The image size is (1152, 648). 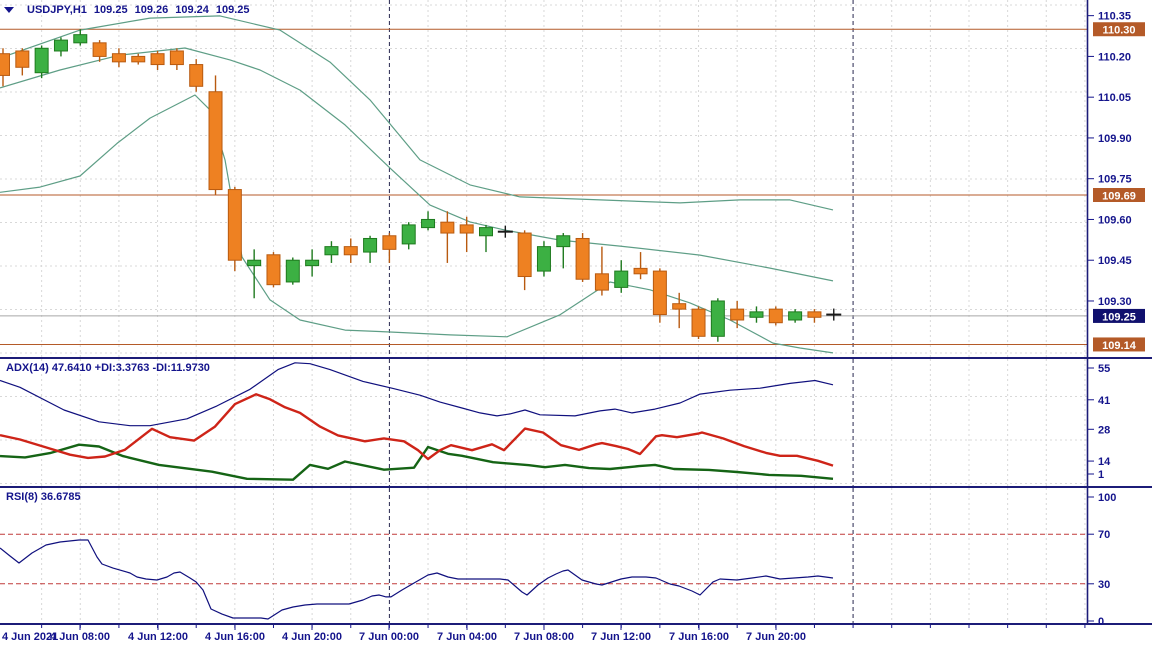 I want to click on price-tick-label: 110.20, so click(x=1114, y=57).